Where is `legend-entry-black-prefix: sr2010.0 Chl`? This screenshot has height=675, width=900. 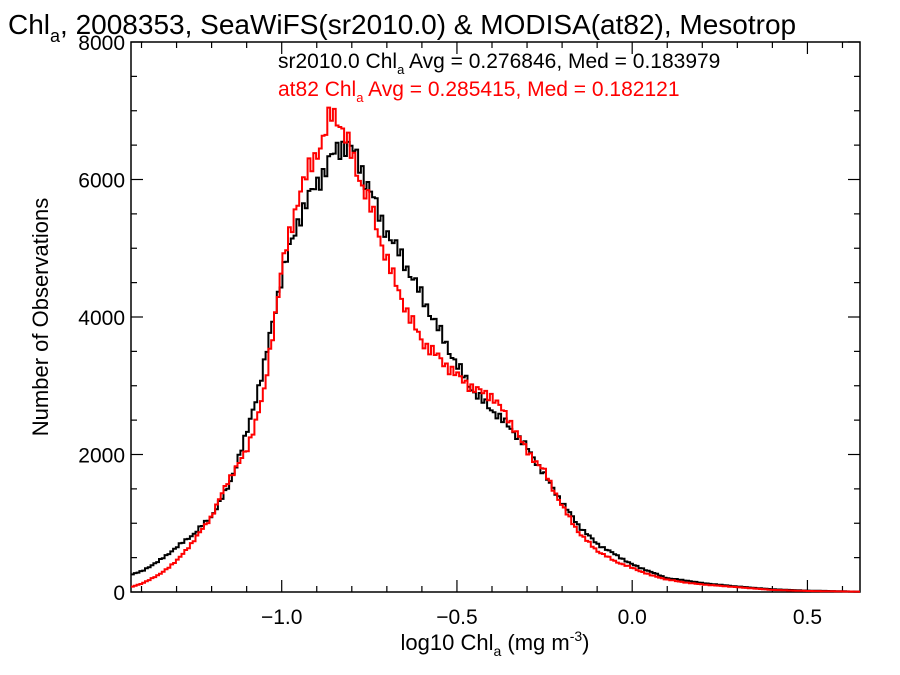 legend-entry-black-prefix: sr2010.0 Chl is located at coordinates (337, 61).